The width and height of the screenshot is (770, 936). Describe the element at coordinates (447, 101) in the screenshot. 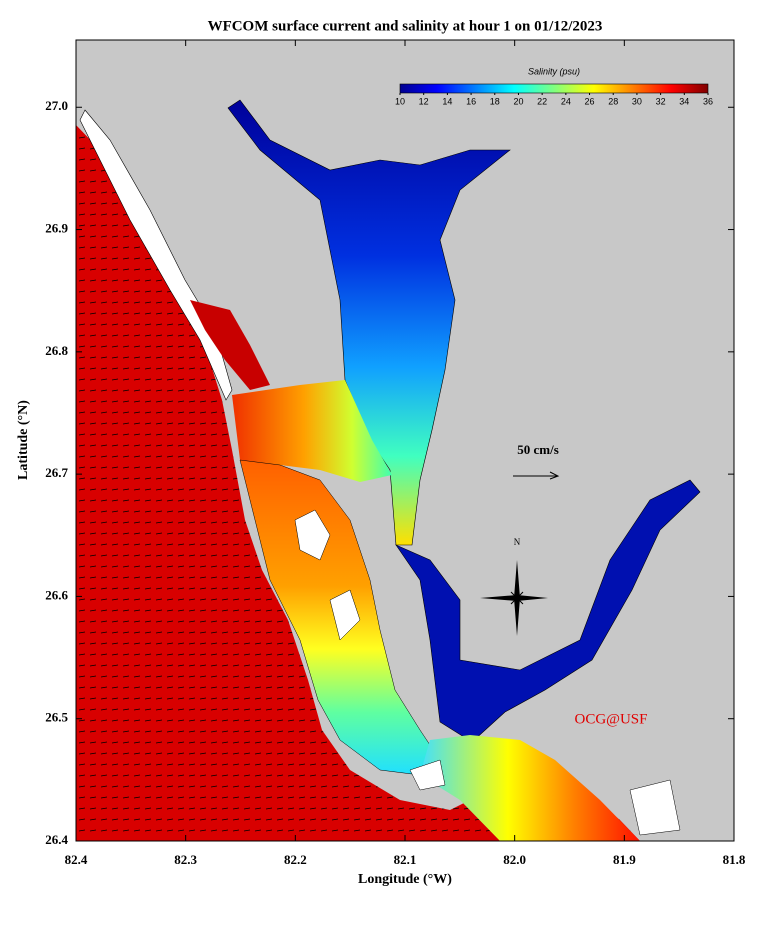

I see `colorbar-tick-label: 14` at that location.